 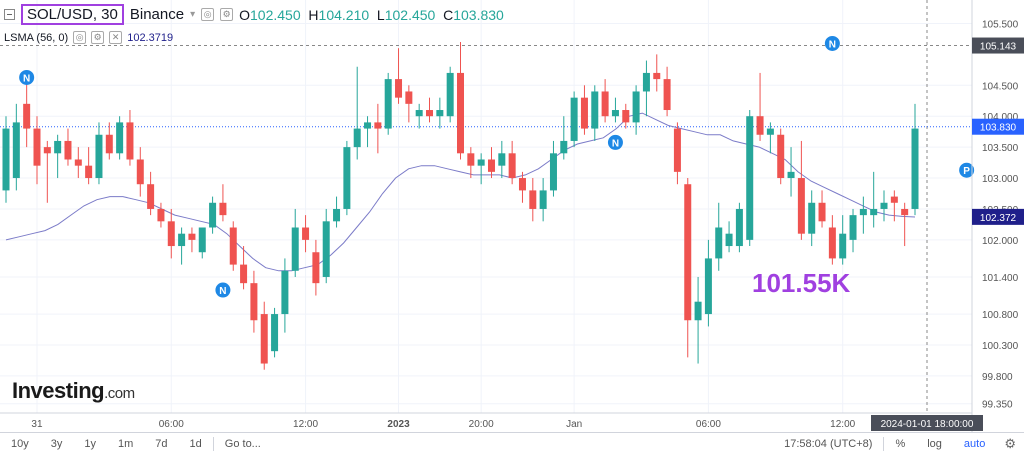 I want to click on range-1d-button: 1d, so click(x=195, y=443).